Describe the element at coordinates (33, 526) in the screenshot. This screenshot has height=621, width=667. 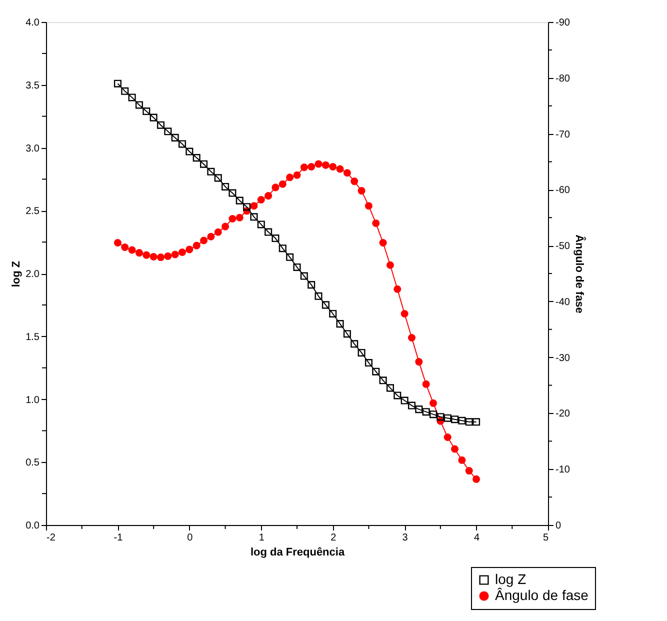
I see `y-tick-label: 0.0` at that location.